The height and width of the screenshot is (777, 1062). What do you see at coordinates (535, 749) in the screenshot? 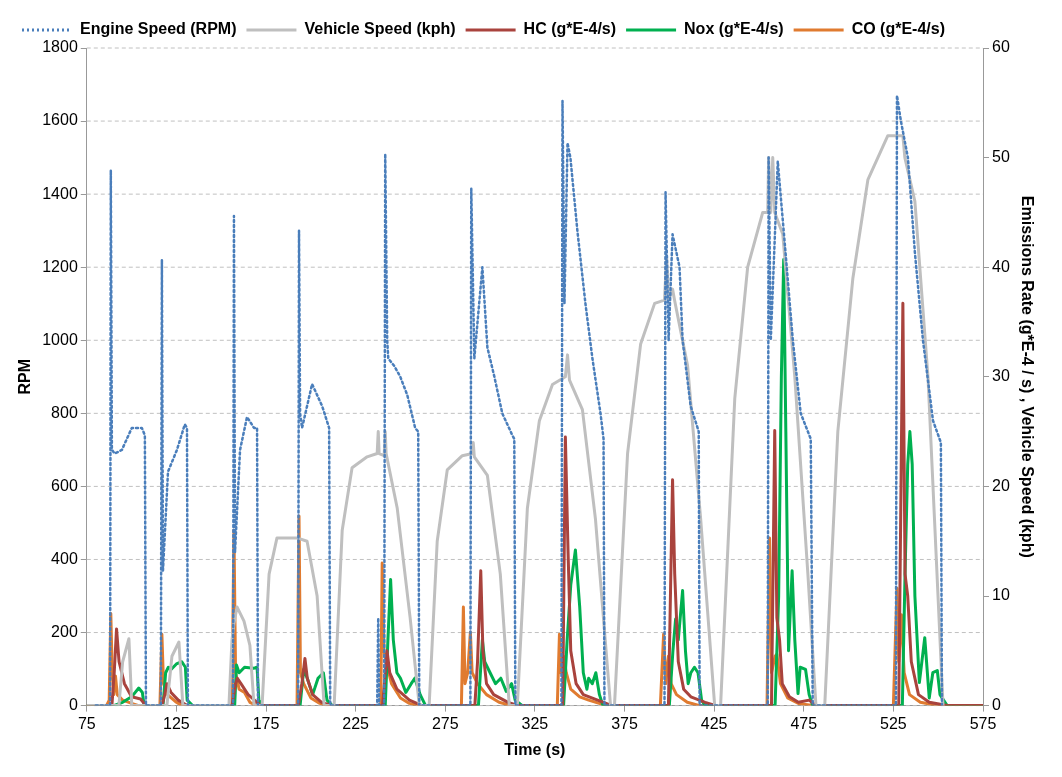
I see `x-axis-title: Time (s)` at bounding box center [535, 749].